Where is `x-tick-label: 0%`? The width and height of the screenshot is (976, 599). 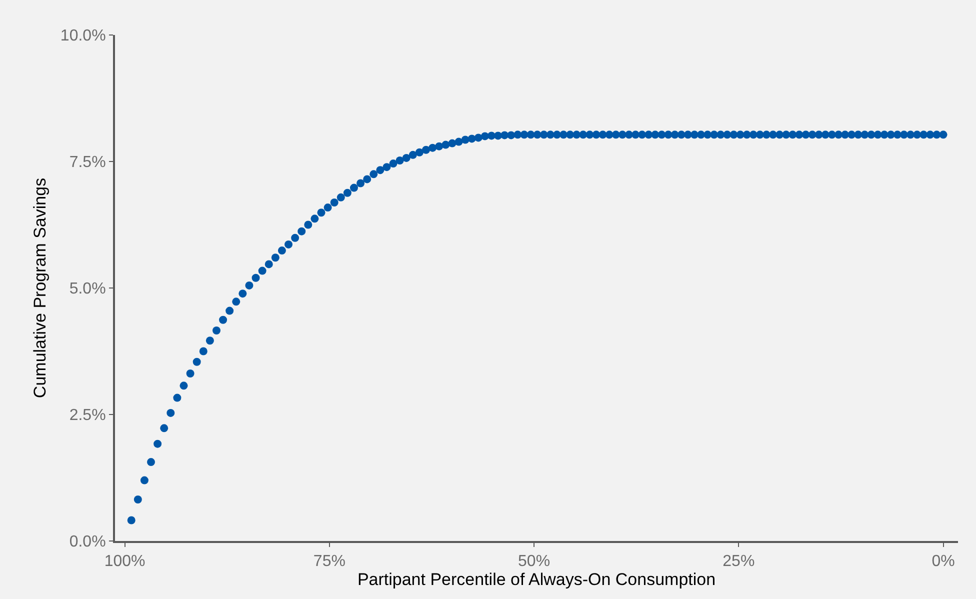
x-tick-label: 0% is located at coordinates (943, 561).